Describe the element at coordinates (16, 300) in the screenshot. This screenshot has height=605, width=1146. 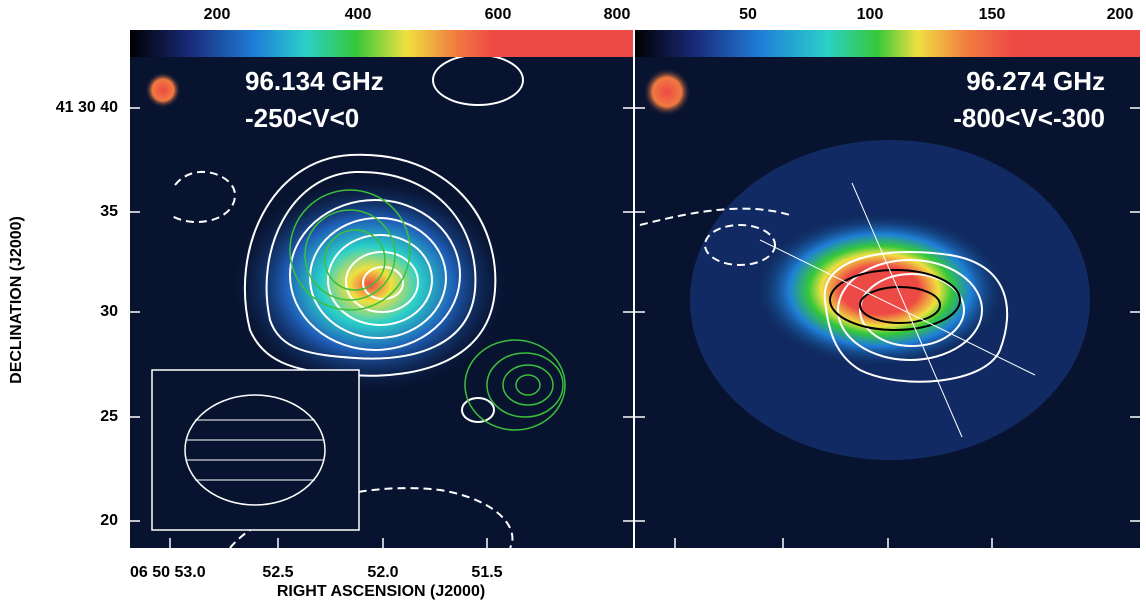
I see `y-axis-title: DECLINATION (J2000)` at that location.